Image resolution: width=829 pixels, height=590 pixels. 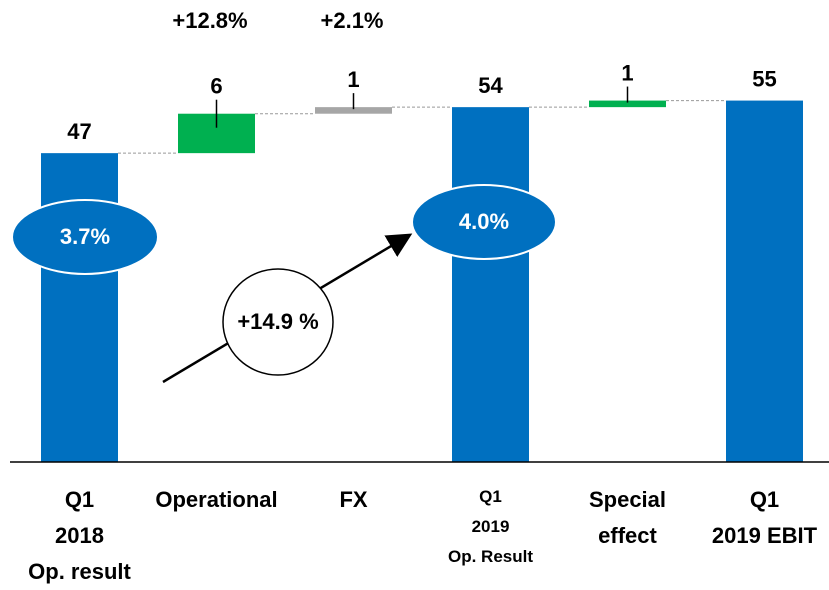 I want to click on value-label: 54, so click(x=490, y=85).